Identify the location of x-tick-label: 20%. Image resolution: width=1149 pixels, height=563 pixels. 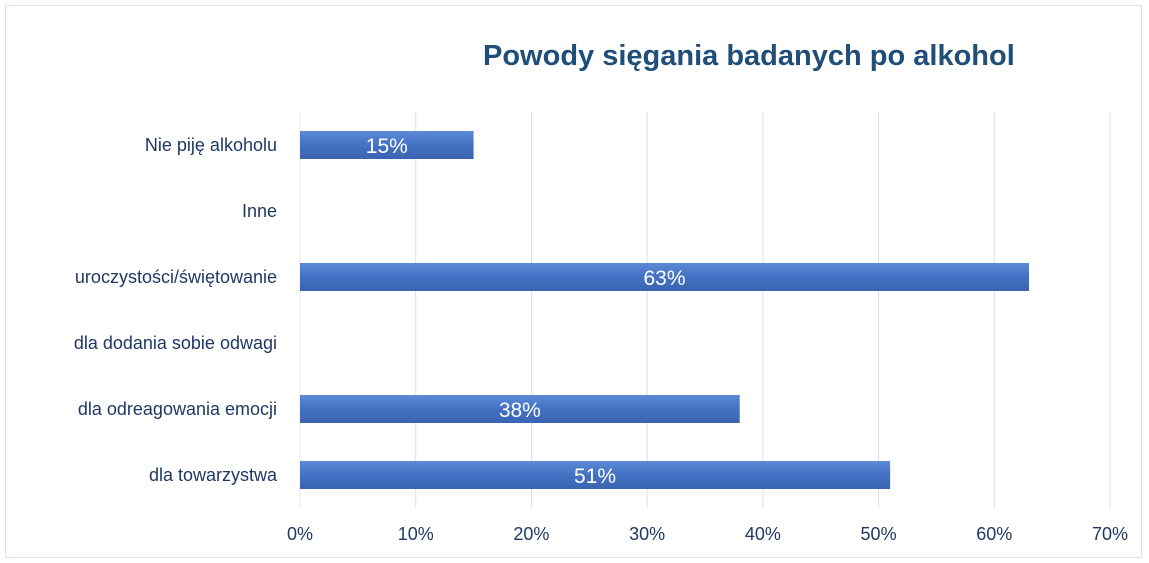
(531, 534).